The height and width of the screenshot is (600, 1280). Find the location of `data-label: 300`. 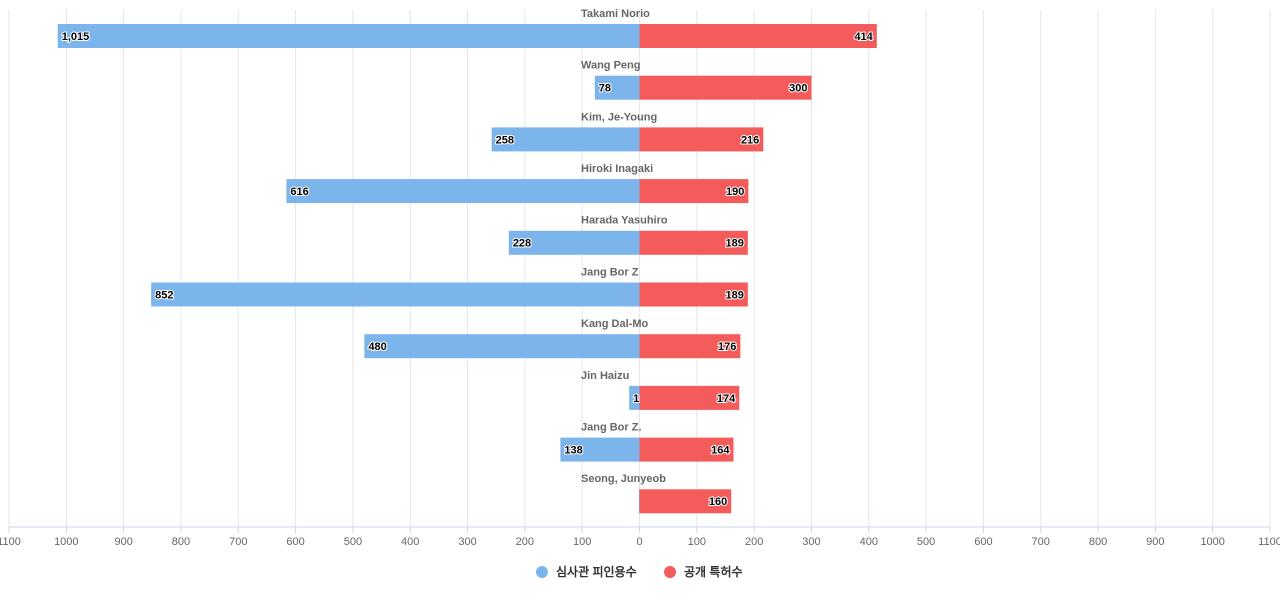

data-label: 300 is located at coordinates (798, 89).